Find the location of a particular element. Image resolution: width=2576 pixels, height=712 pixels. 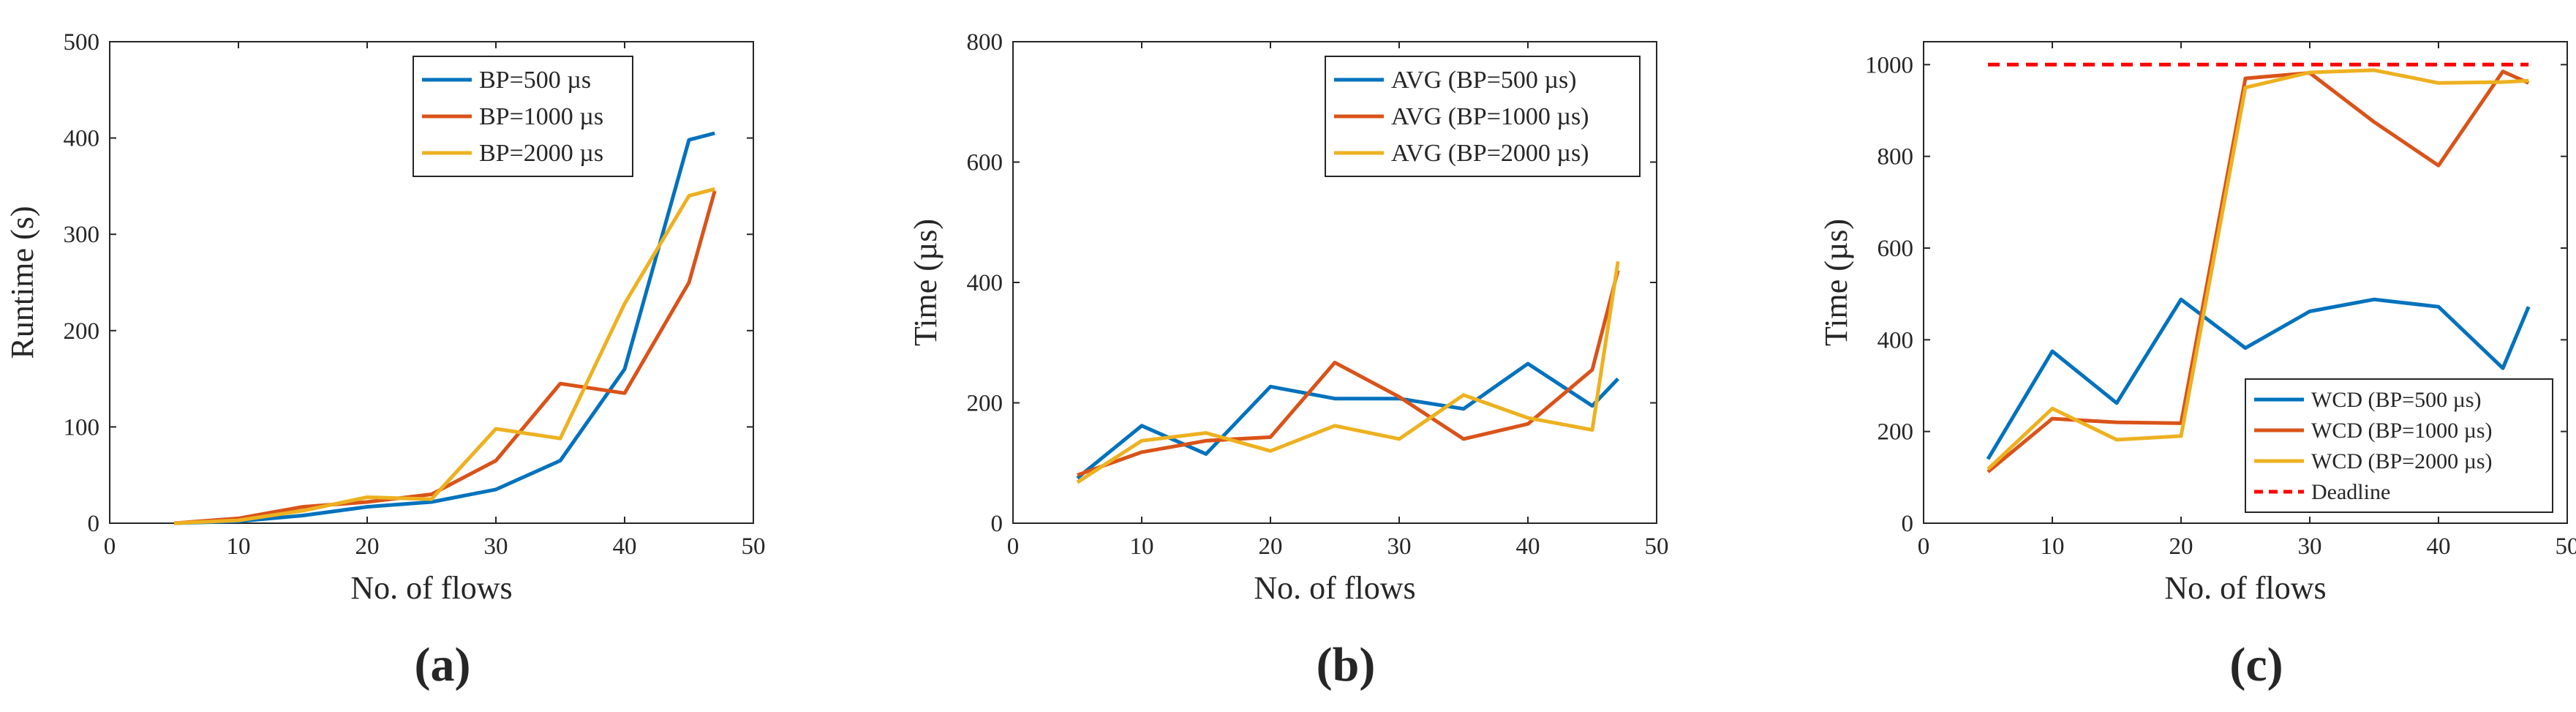

legend-entry-label: AVG (BP=500 µs) is located at coordinates (1484, 80).